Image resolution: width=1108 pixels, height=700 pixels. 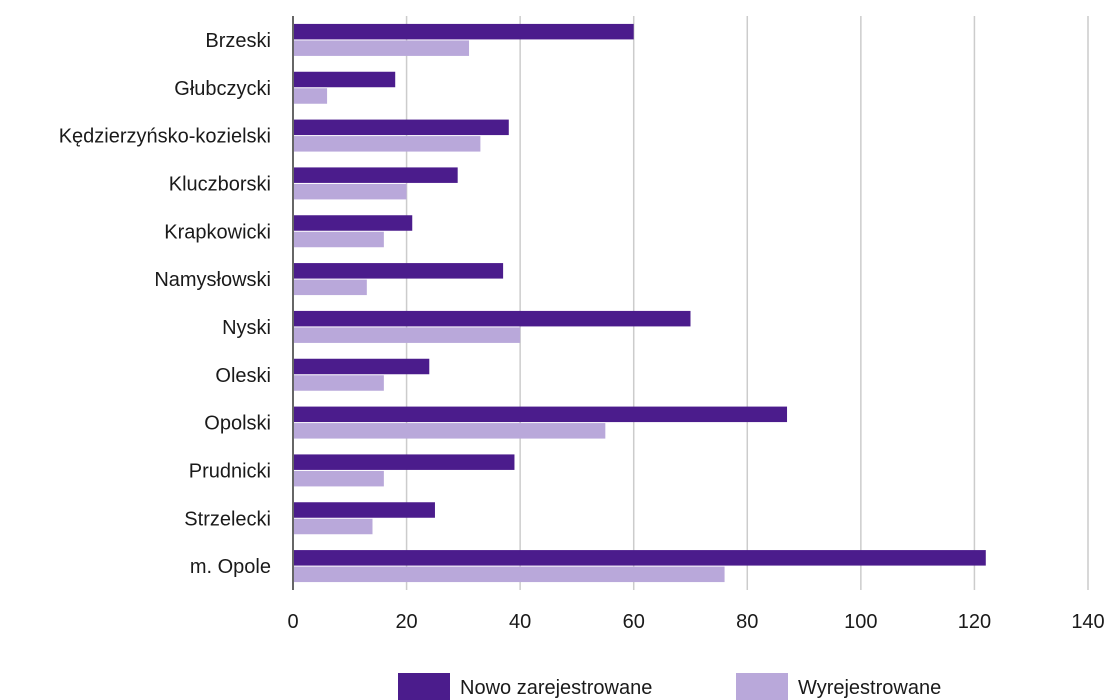 What do you see at coordinates (165, 137) in the screenshot?
I see `category-label: Kędzierzyńsko-kozielski` at bounding box center [165, 137].